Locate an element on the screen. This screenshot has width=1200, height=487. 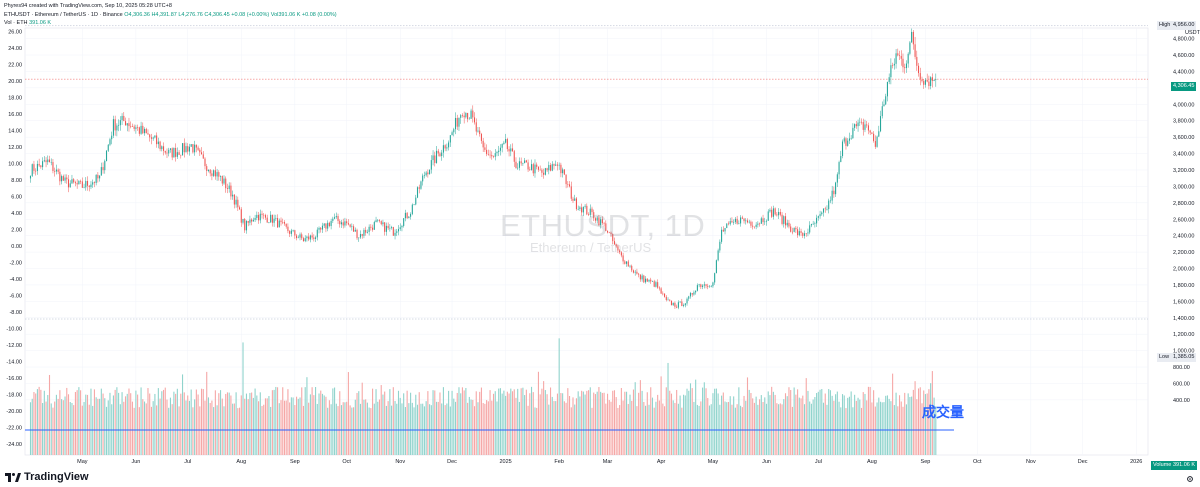
x-axis-tick: Sep is located at coordinates (926, 462).